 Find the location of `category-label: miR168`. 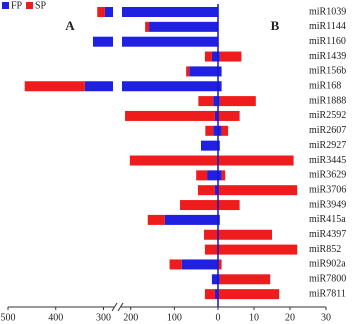

category-label: miR168 is located at coordinates (325, 86).